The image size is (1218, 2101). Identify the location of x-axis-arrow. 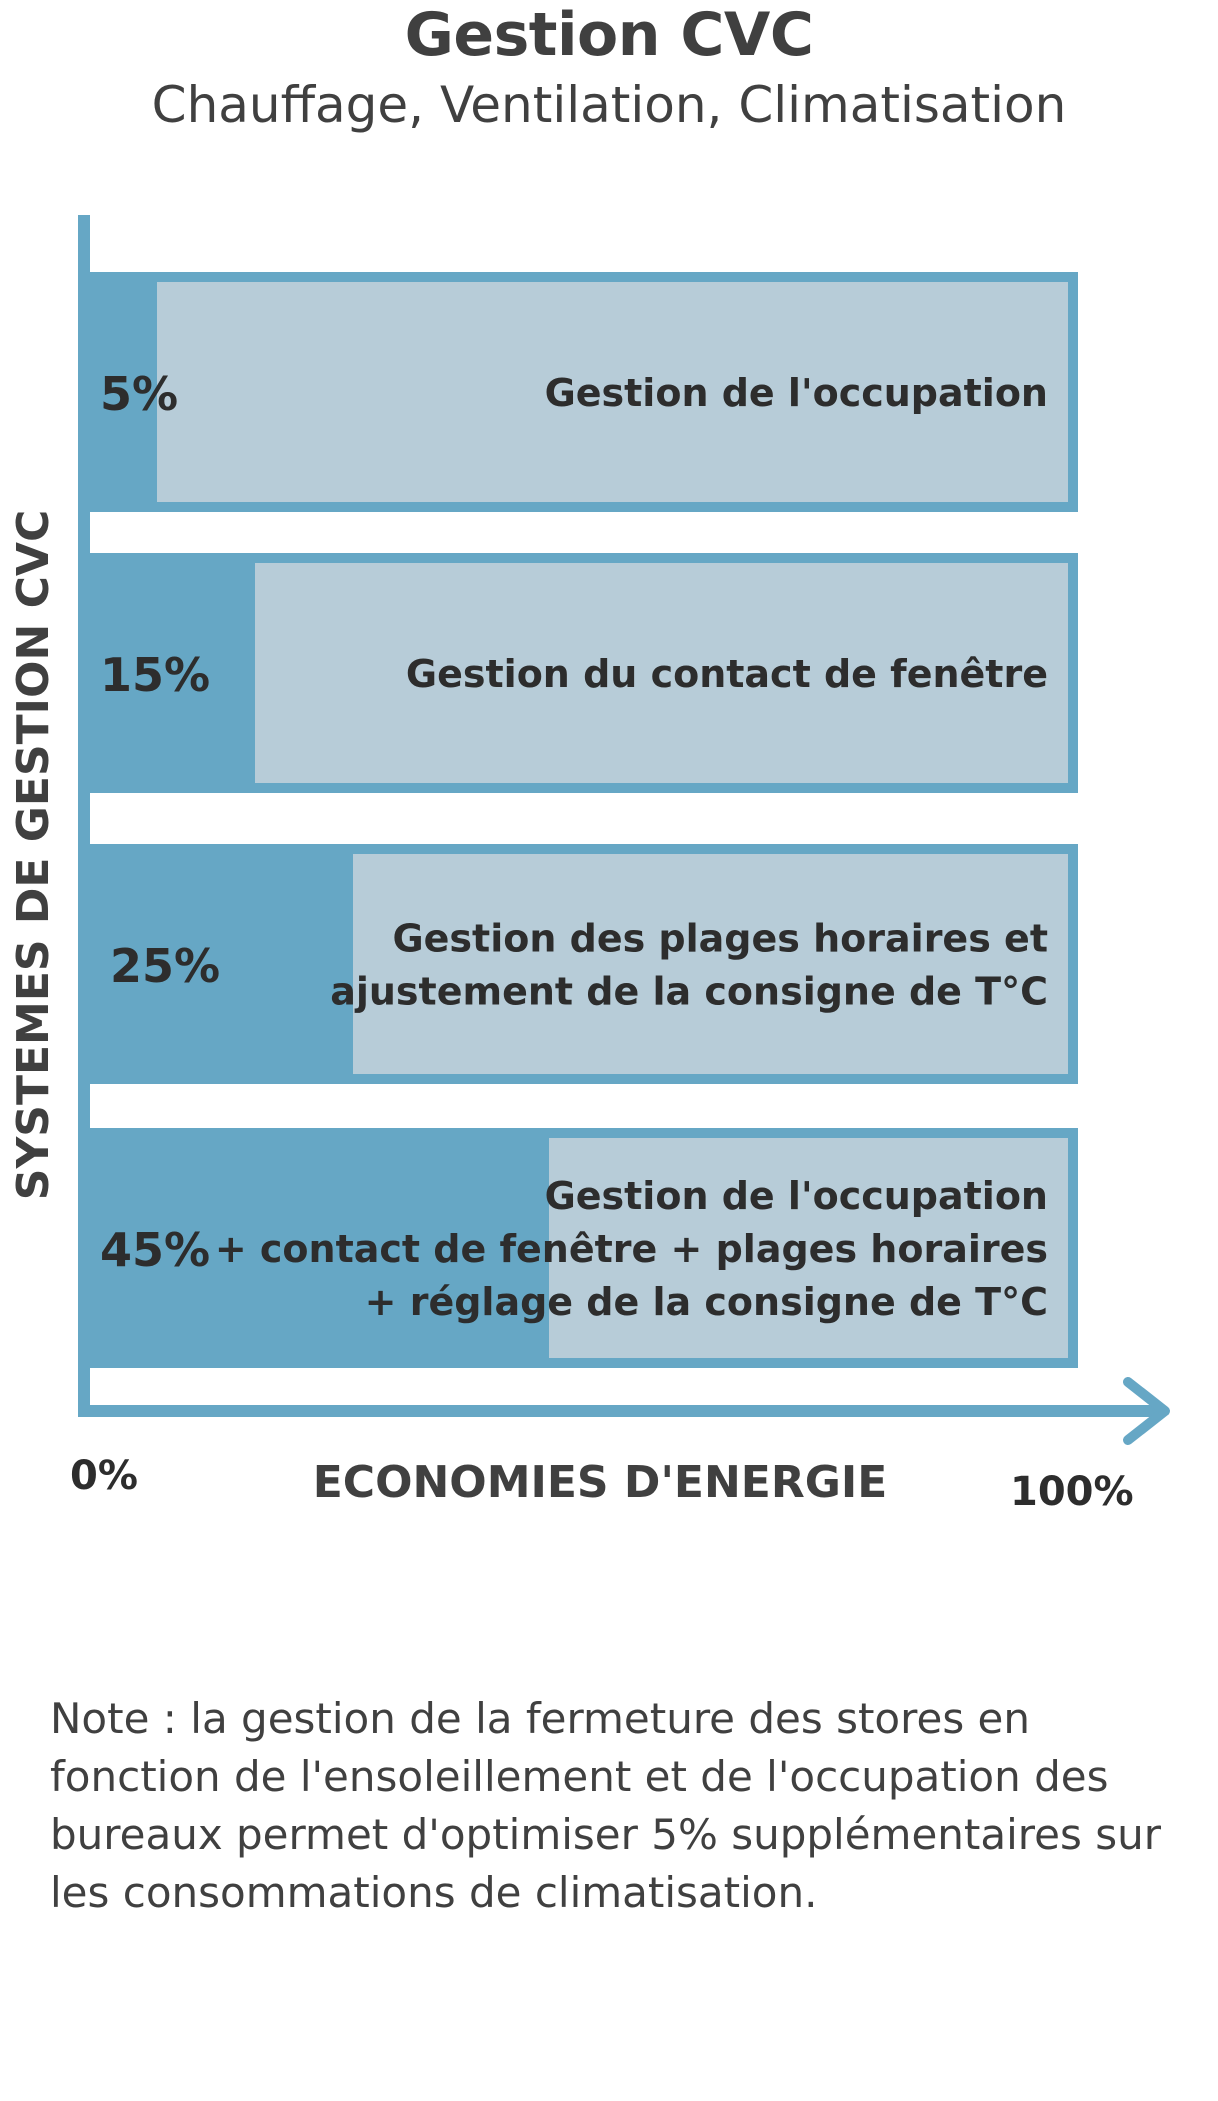
(1146, 1411).